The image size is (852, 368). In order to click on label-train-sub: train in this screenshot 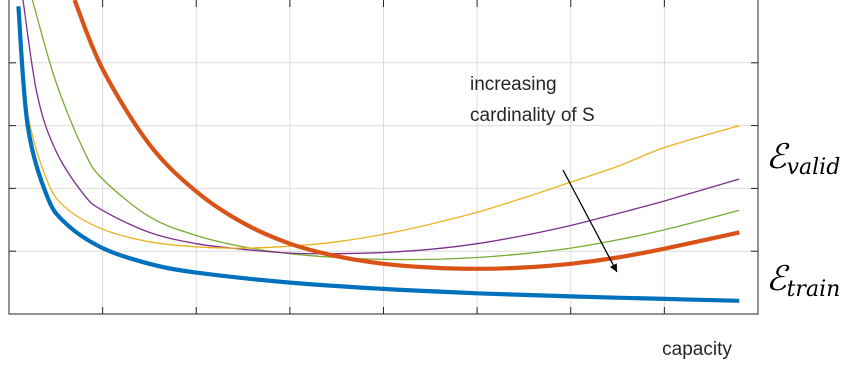, I will do `click(814, 289)`.